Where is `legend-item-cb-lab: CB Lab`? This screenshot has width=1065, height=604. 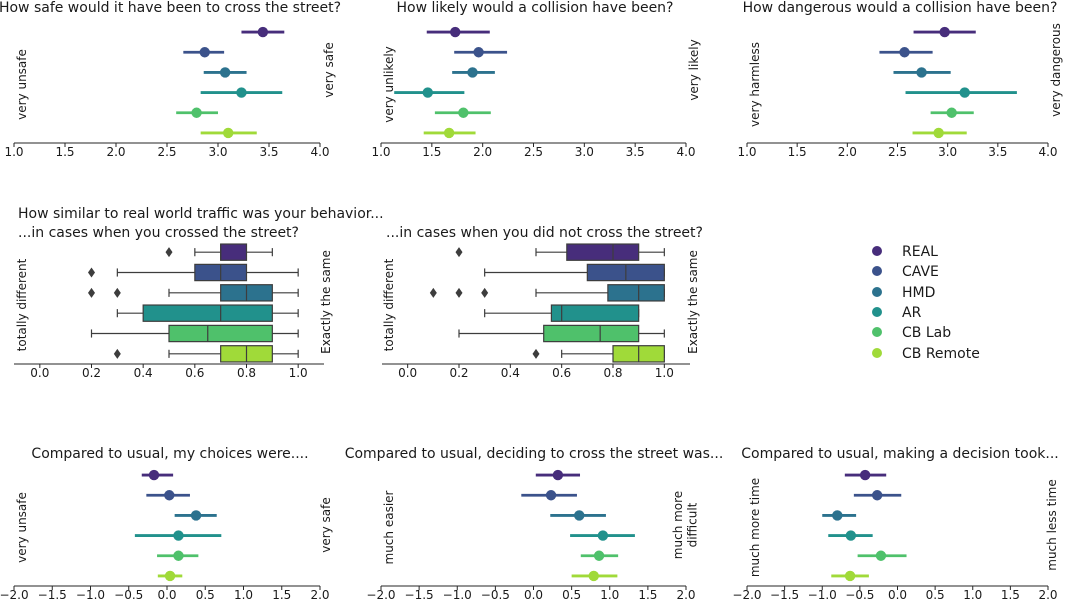
legend-item-cb-lab: CB Lab is located at coordinates (911, 333).